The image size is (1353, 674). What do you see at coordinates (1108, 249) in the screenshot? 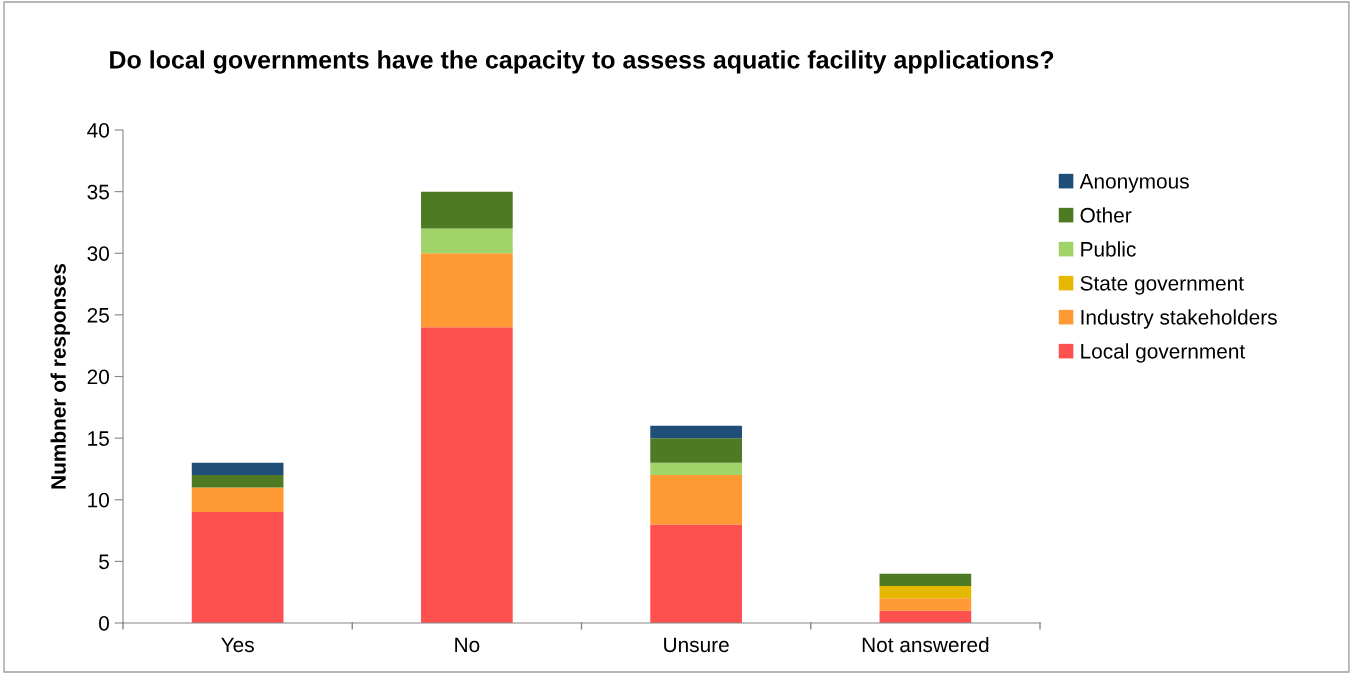
I see `legend-label: Public` at bounding box center [1108, 249].